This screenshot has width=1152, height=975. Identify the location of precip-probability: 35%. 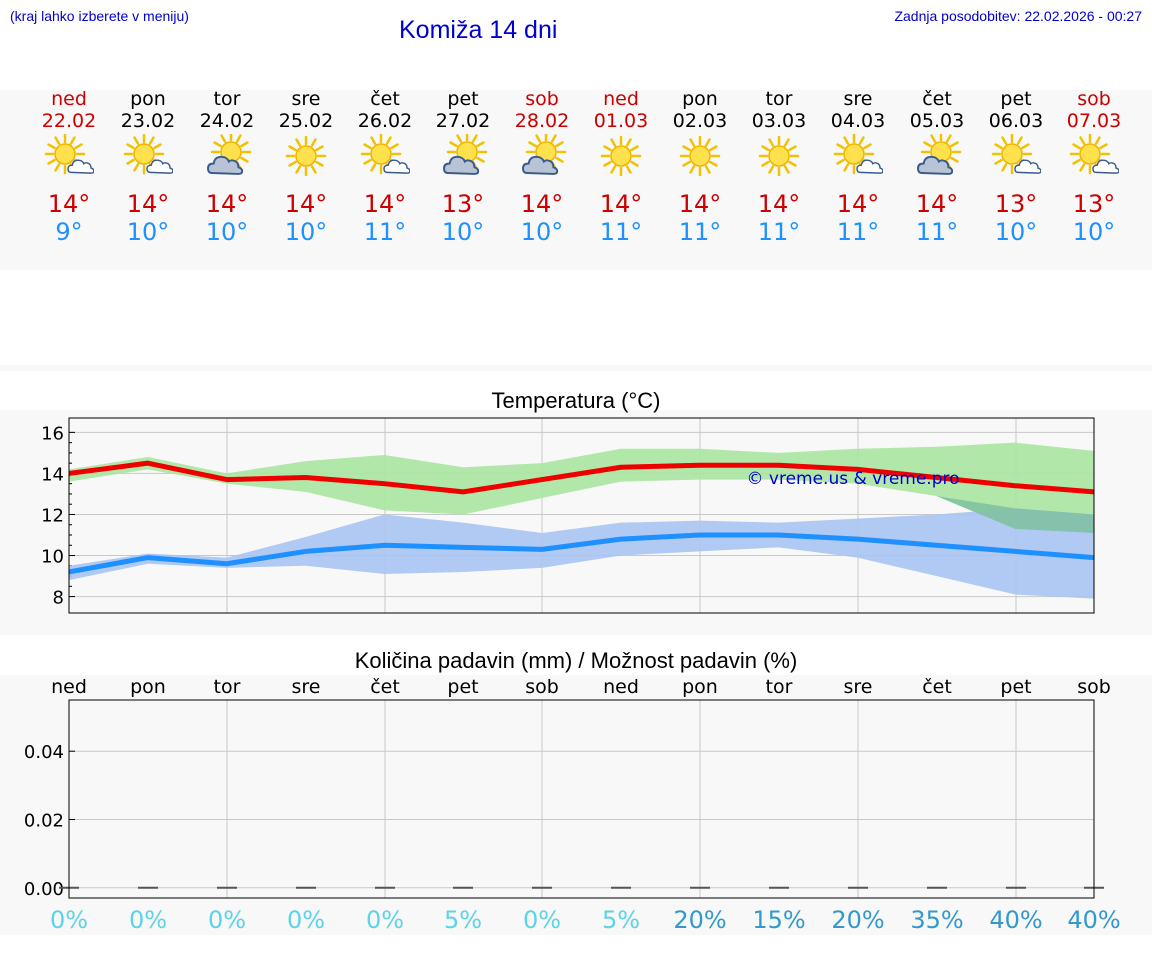
(936, 920).